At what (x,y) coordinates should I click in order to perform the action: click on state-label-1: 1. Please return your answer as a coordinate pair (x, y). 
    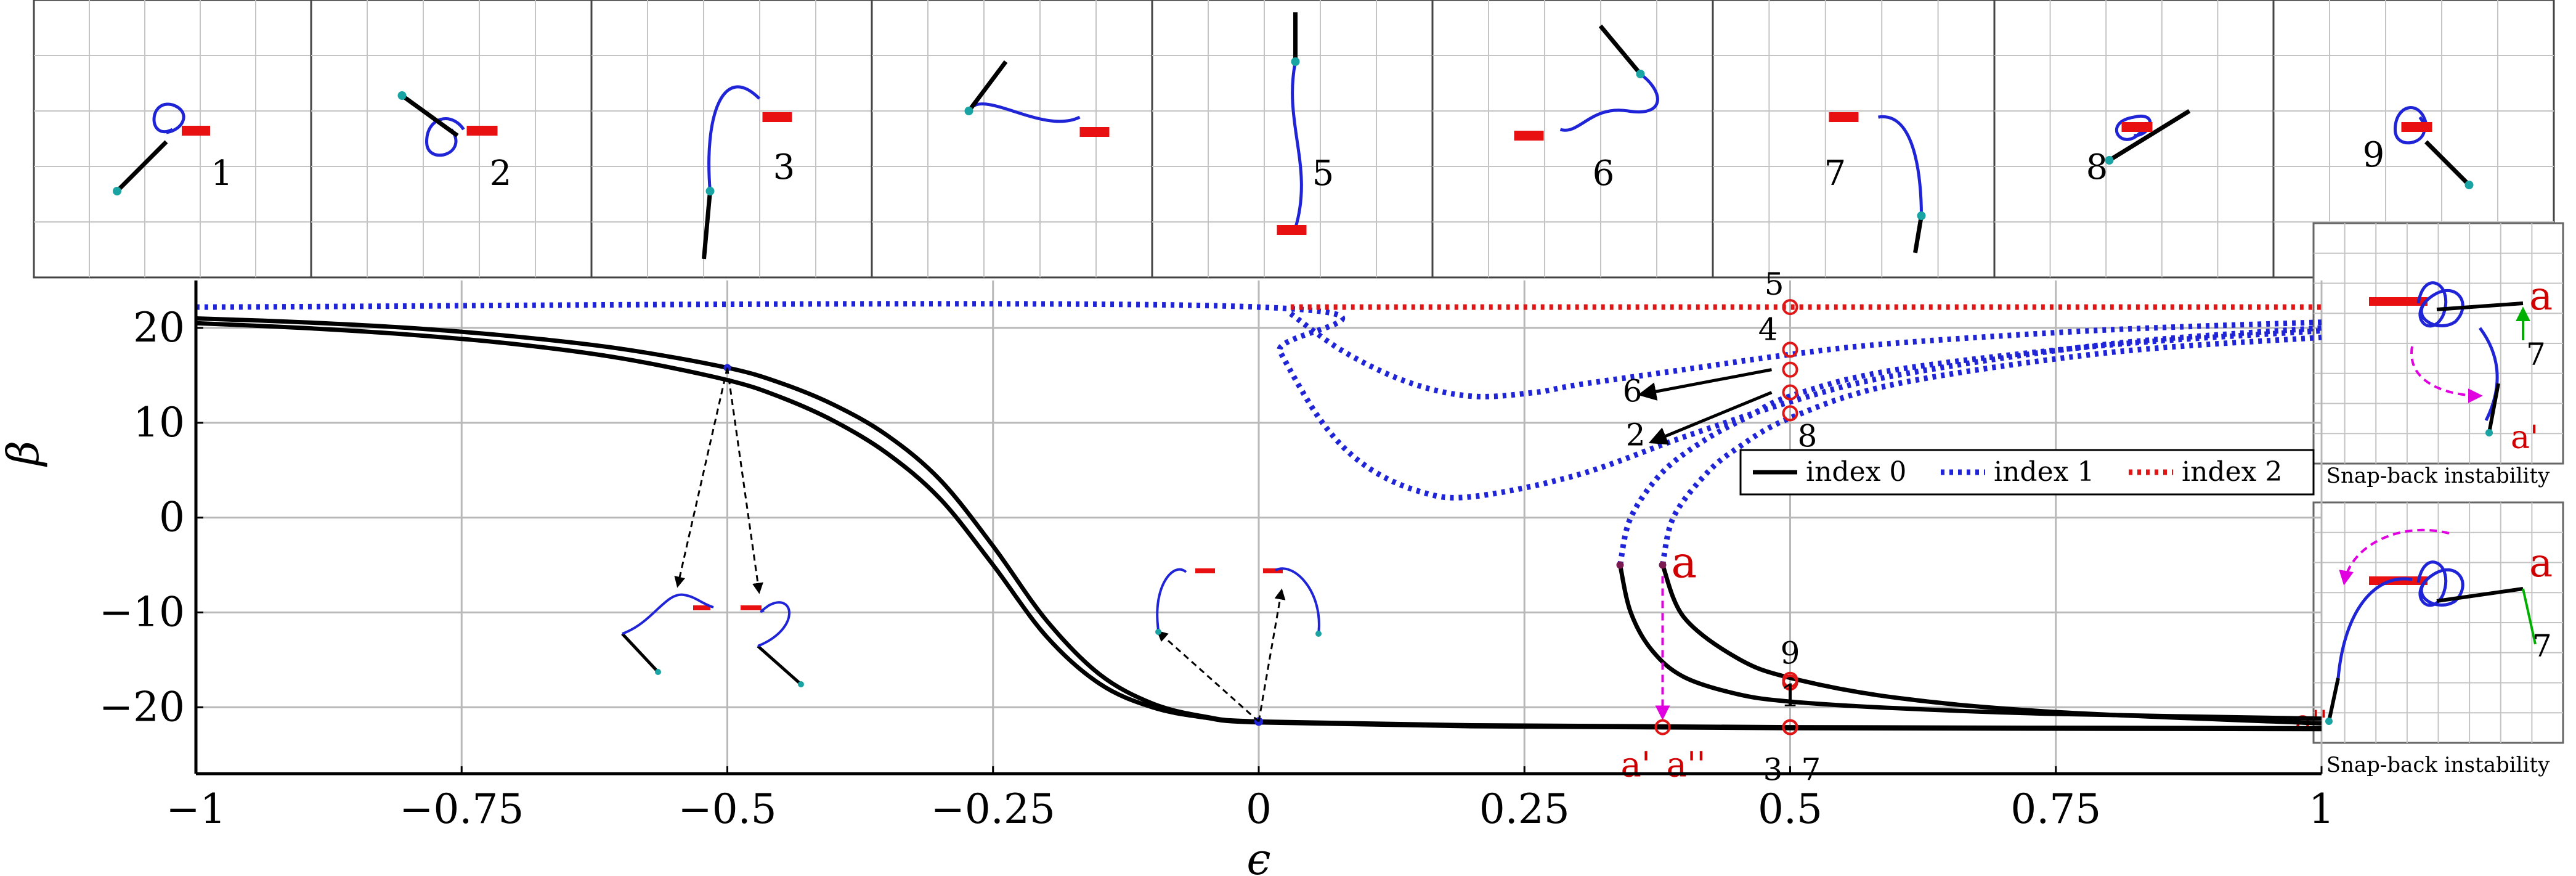
    Looking at the image, I should click on (1790, 695).